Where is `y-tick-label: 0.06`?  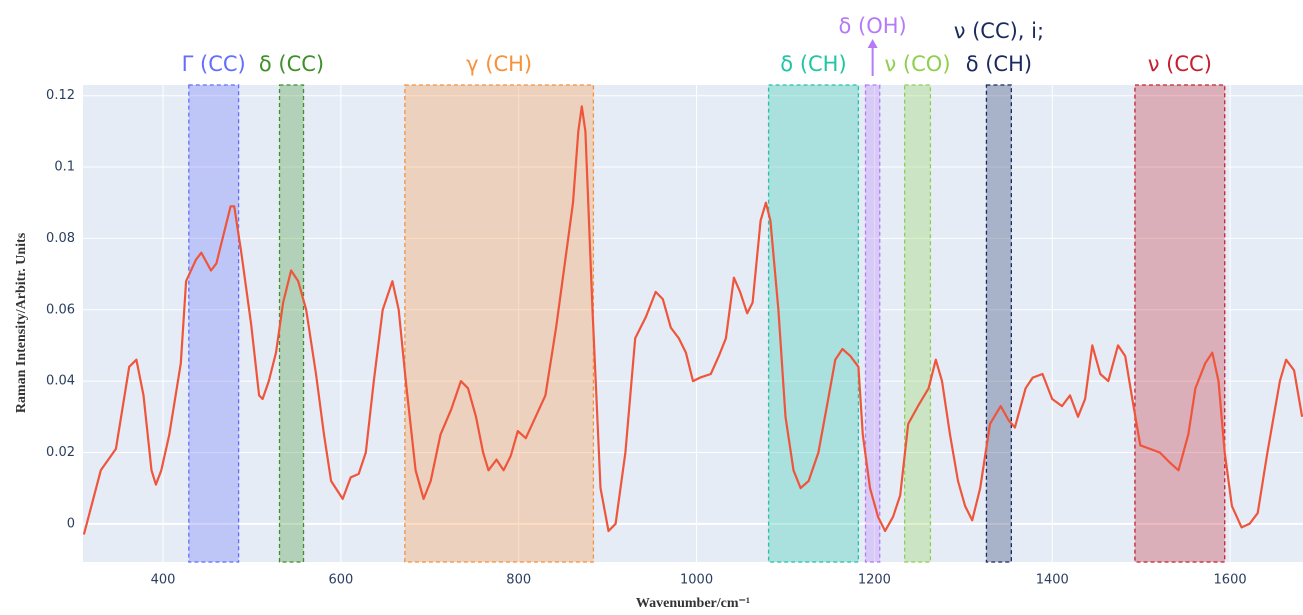 y-tick-label: 0.06 is located at coordinates (60, 309).